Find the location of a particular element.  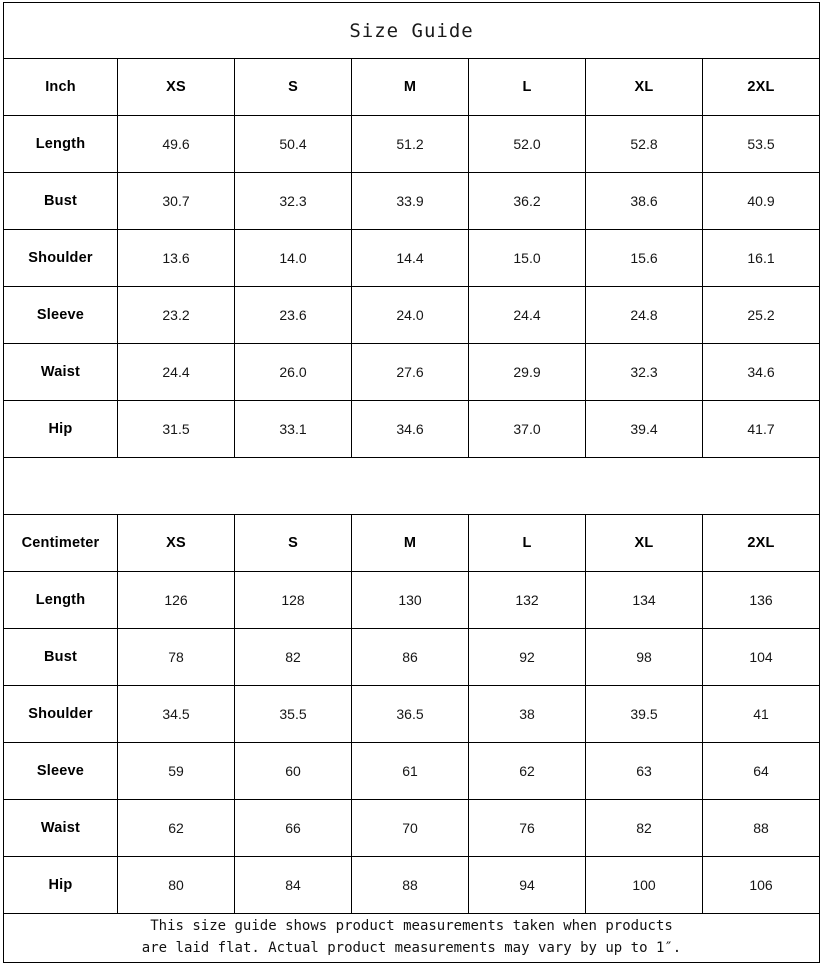

measurement-value-hip-m: 88 is located at coordinates (410, 885).